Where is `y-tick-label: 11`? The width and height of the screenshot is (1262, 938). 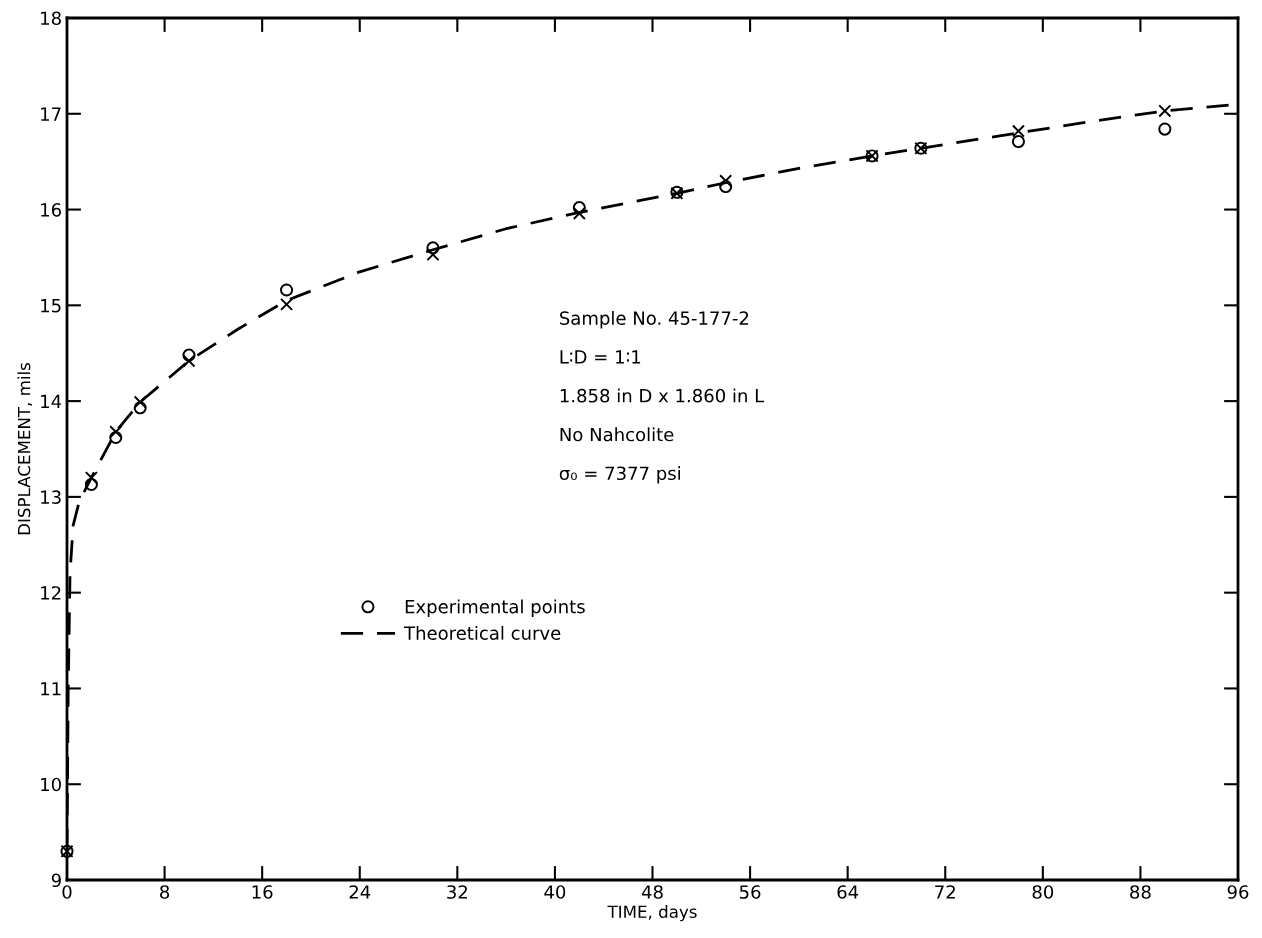 y-tick-label: 11 is located at coordinates (51, 689).